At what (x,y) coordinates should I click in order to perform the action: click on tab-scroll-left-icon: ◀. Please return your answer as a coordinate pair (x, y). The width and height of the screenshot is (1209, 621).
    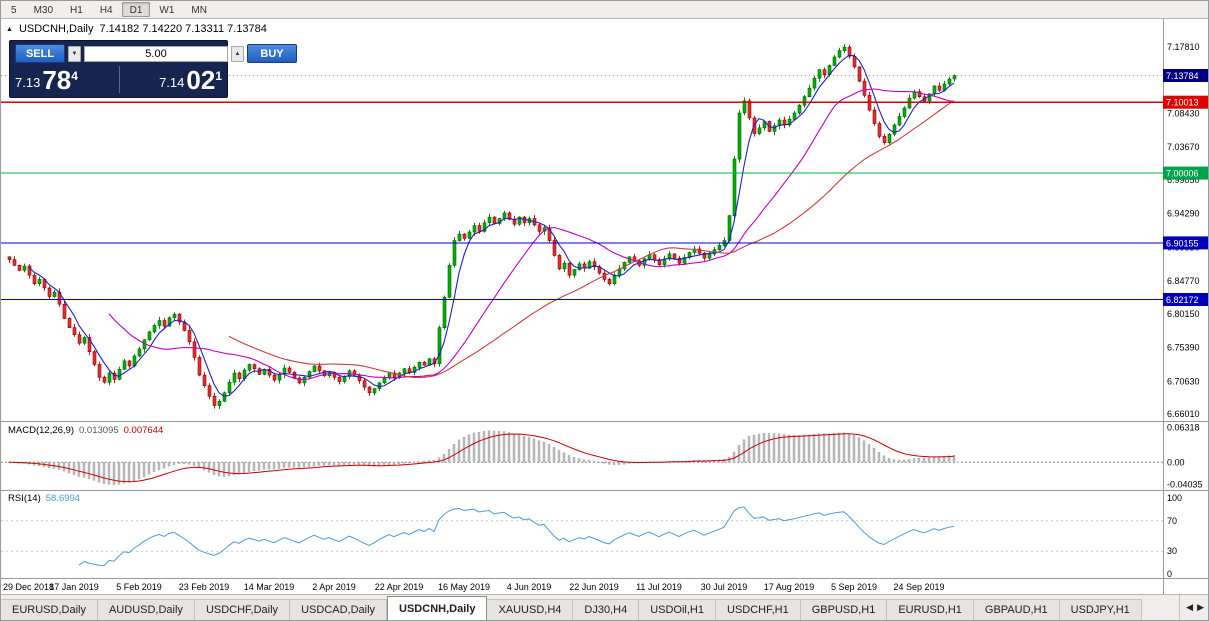
    Looking at the image, I should click on (1190, 607).